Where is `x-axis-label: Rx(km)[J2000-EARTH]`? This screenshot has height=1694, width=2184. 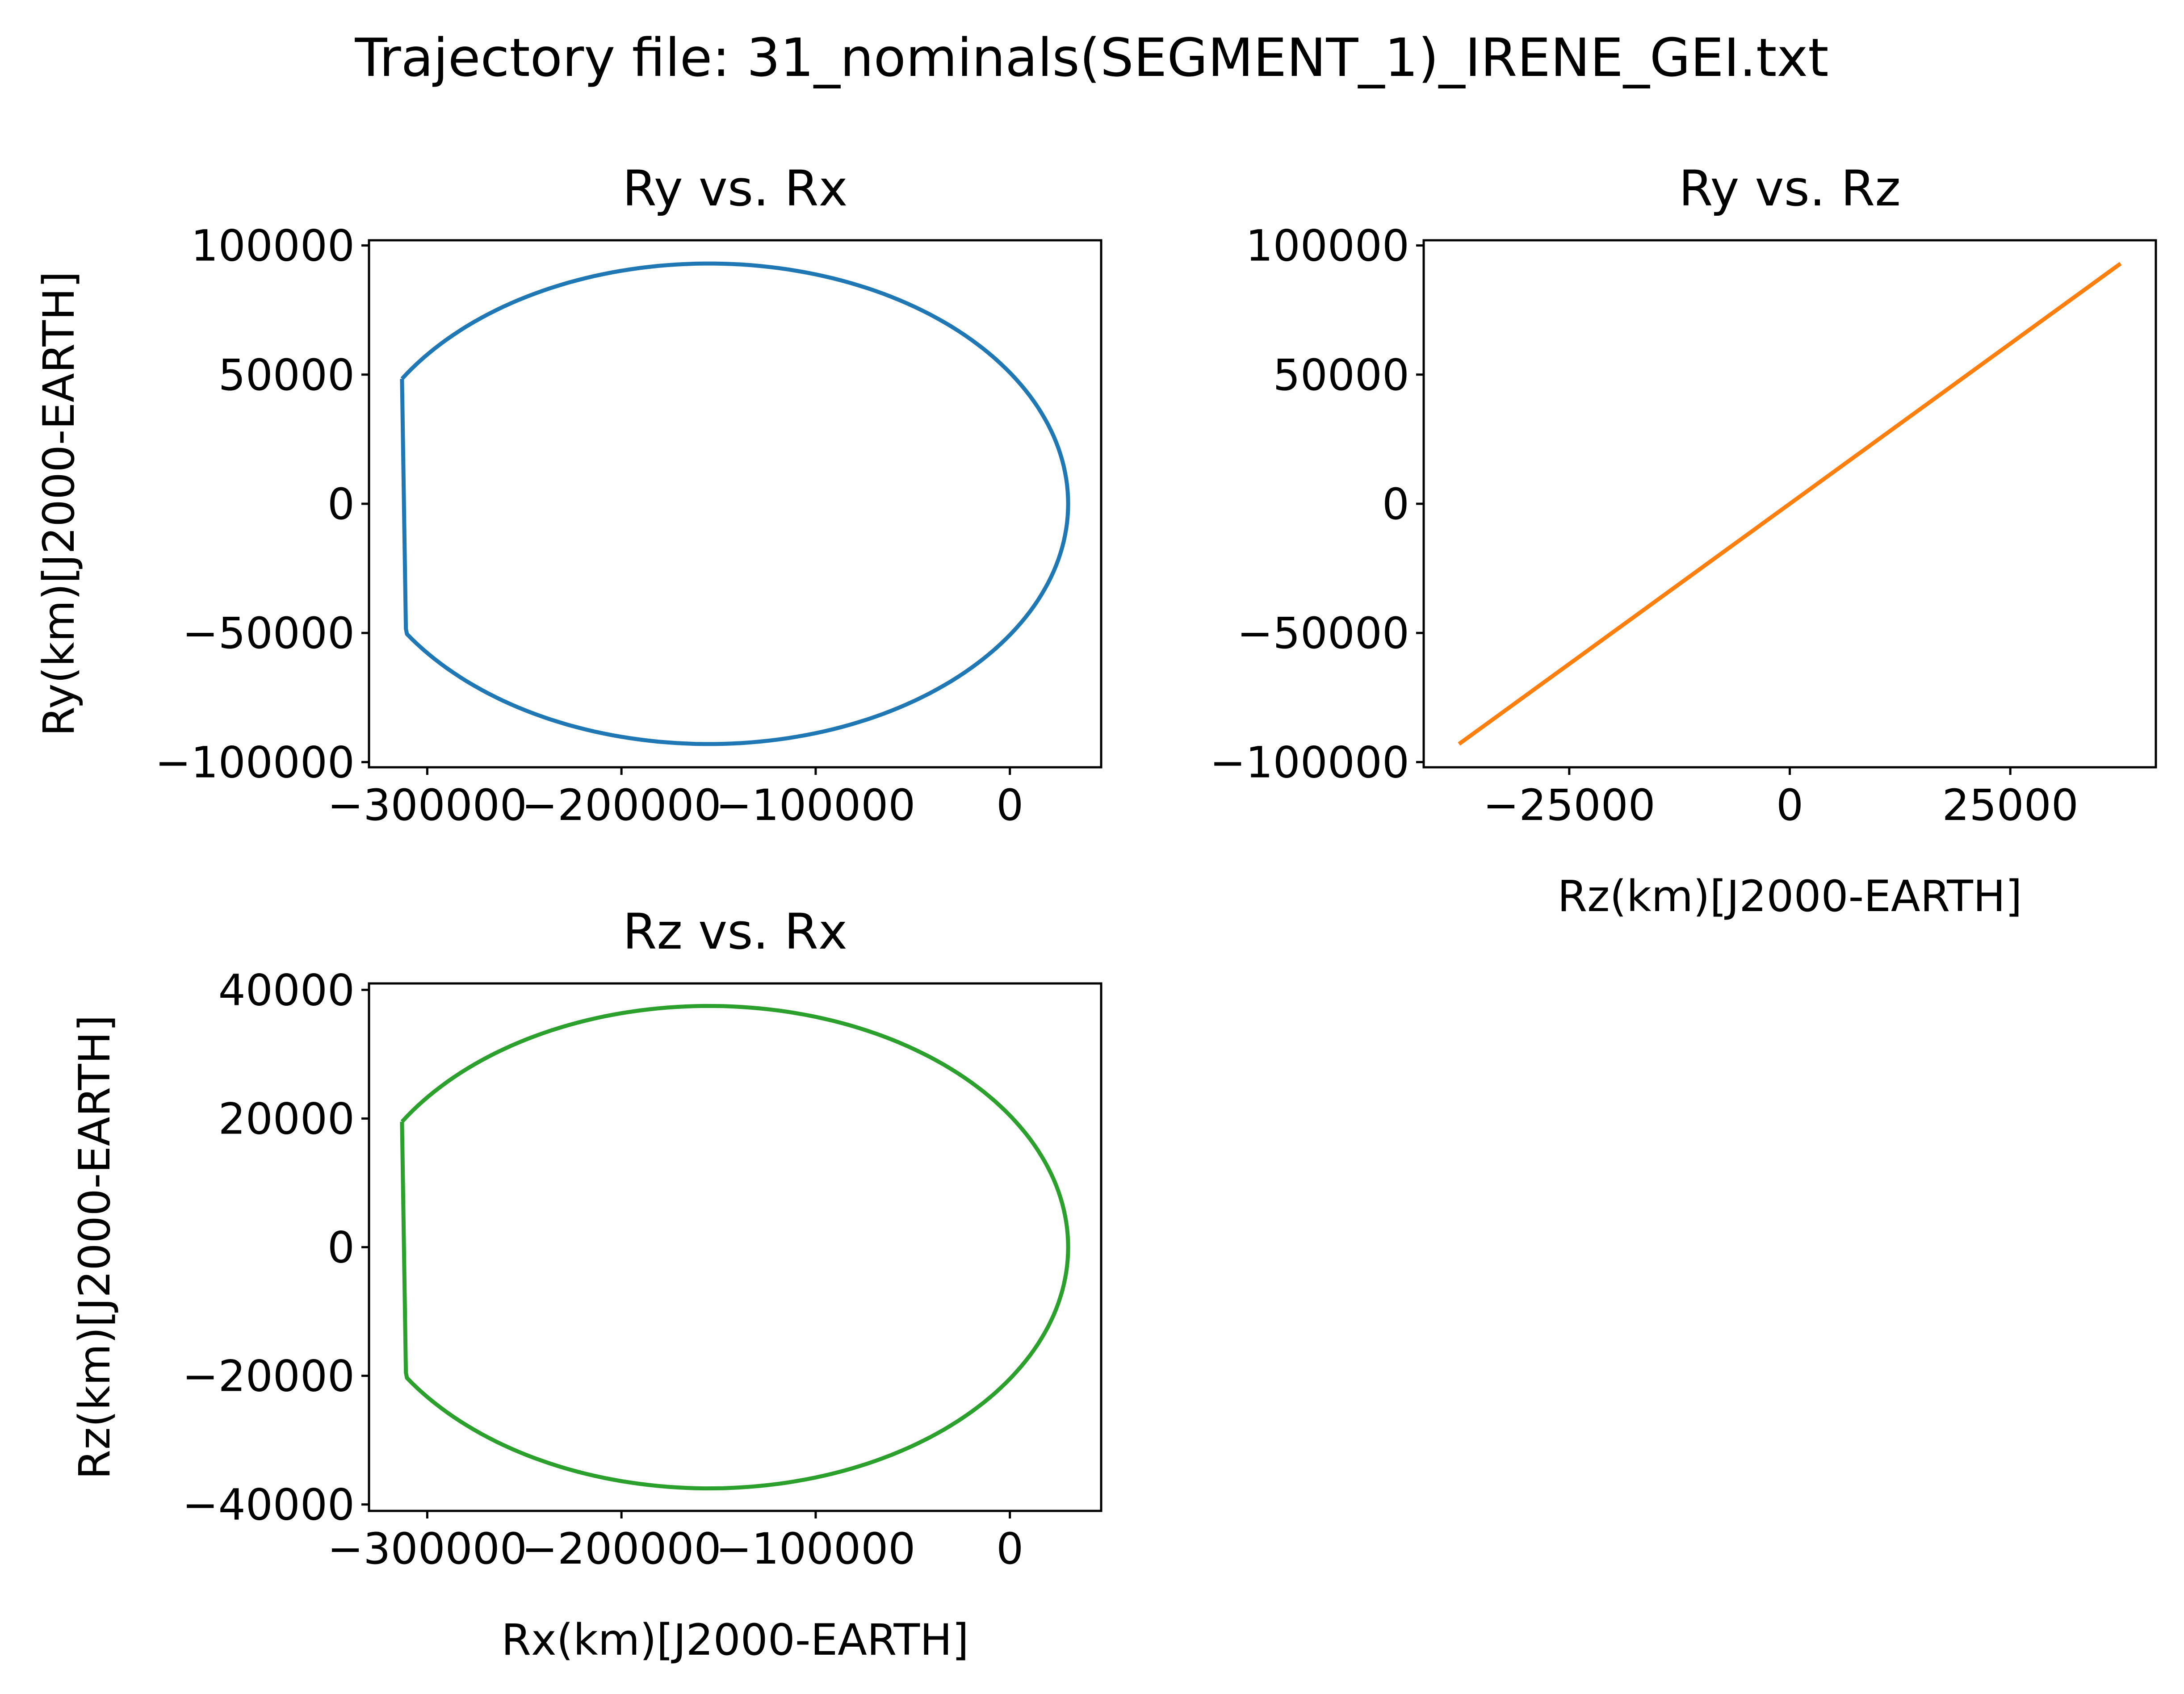
x-axis-label: Rx(km)[J2000-EARTH] is located at coordinates (735, 1640).